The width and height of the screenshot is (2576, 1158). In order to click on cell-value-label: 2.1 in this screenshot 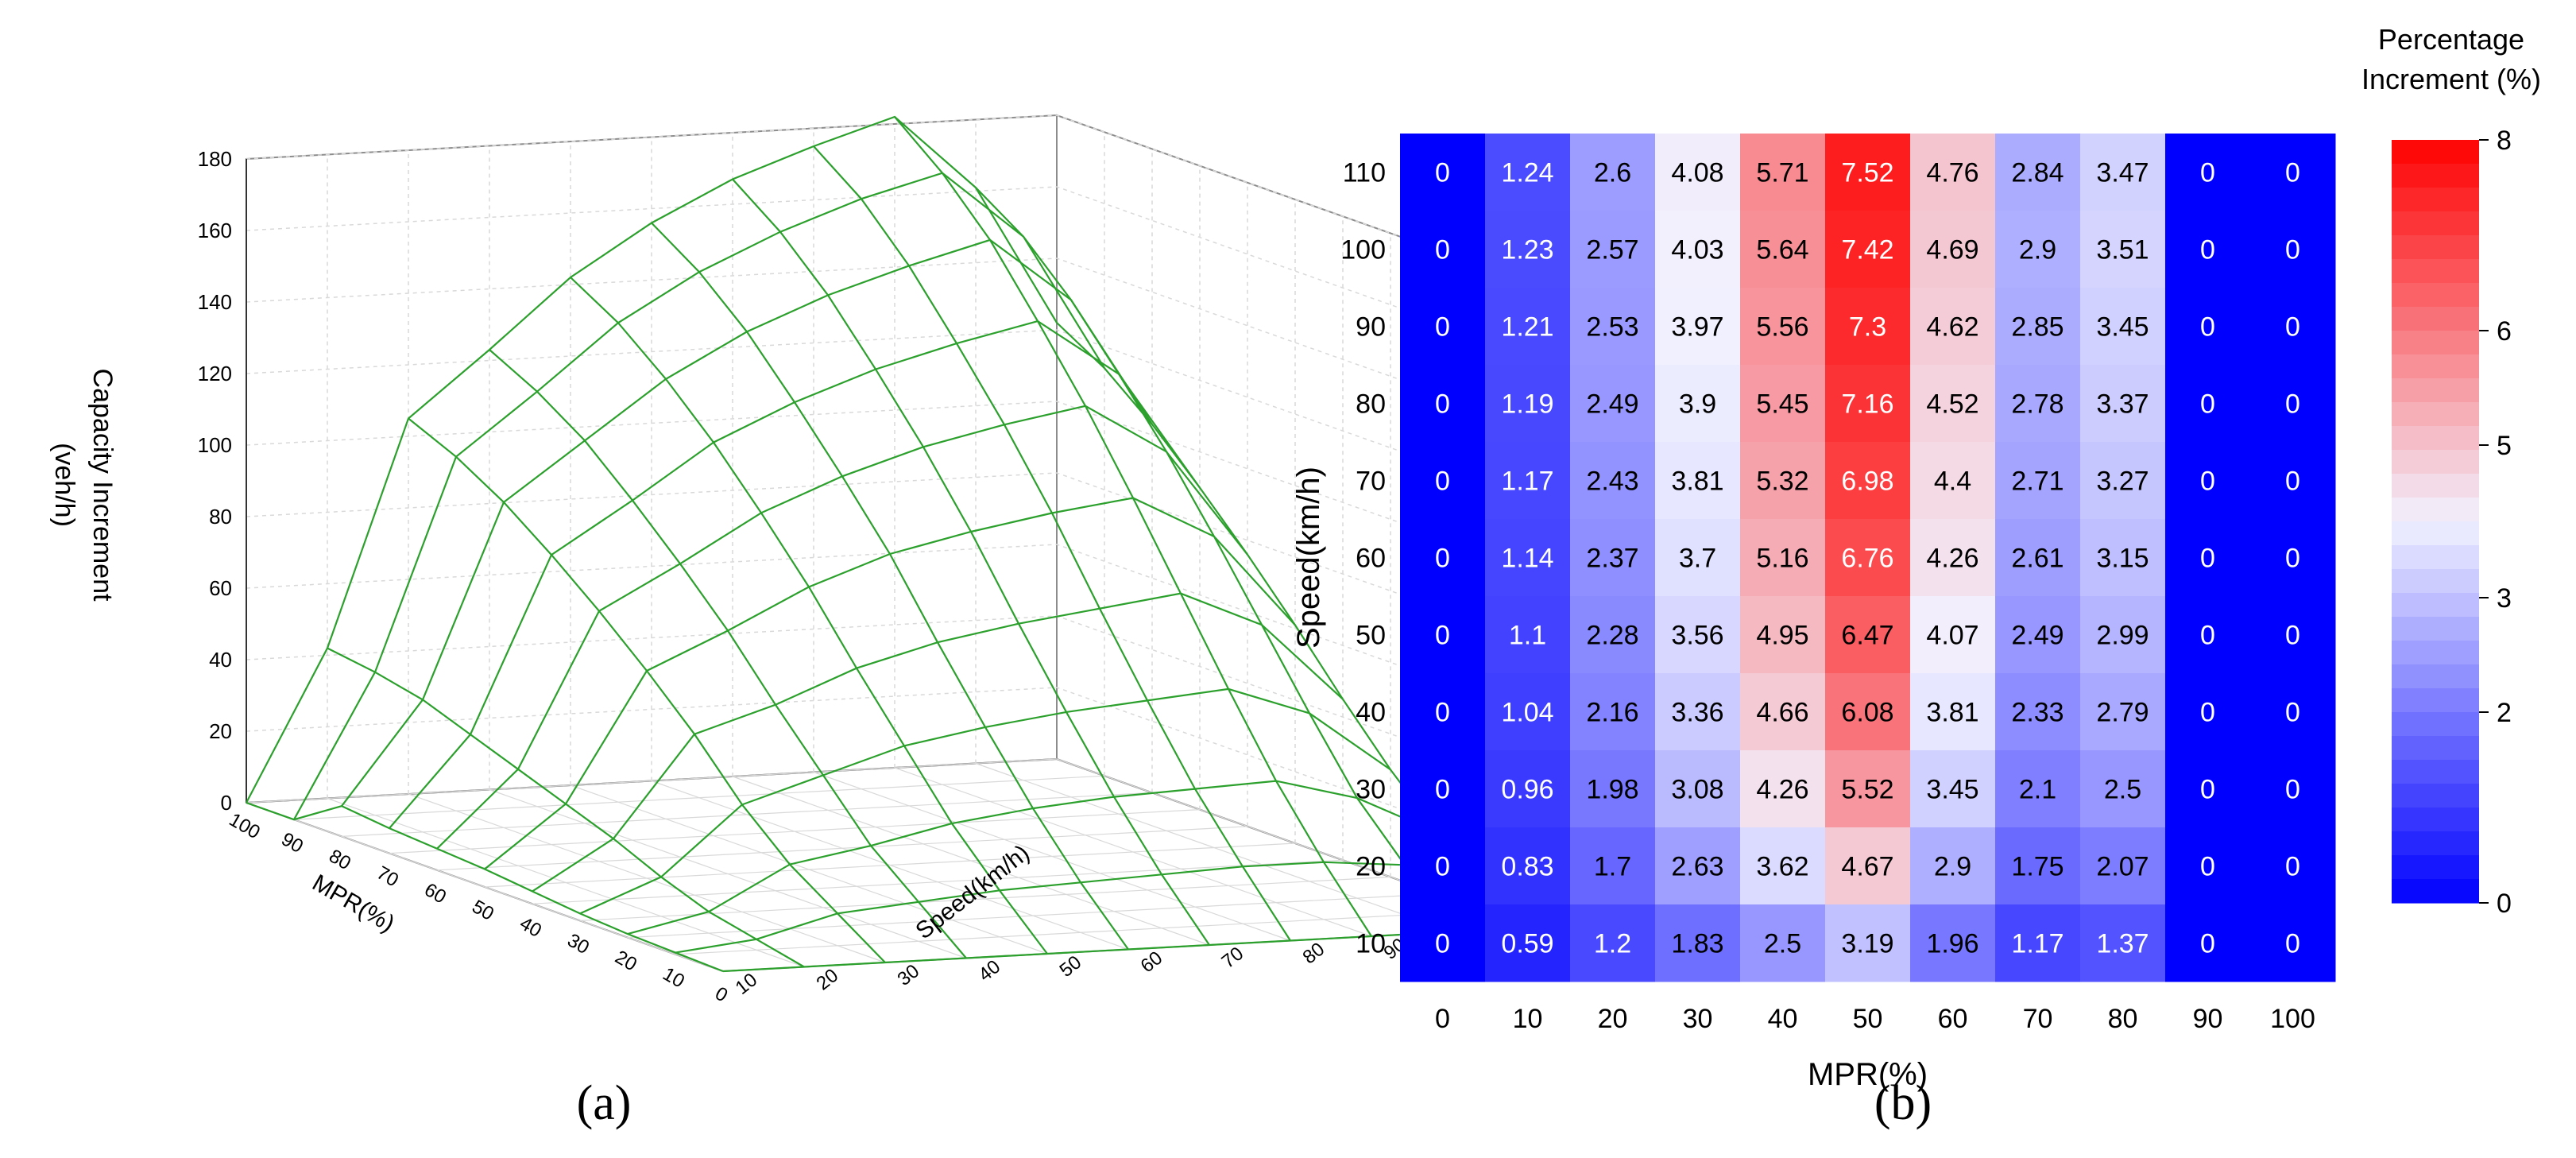, I will do `click(2037, 790)`.